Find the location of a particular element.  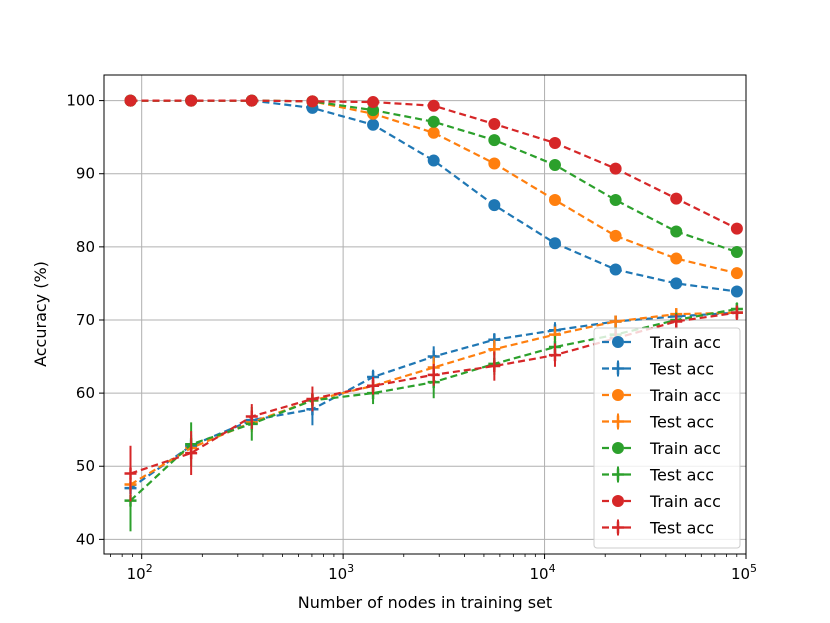

y-axis-label: Accuracy (%) is located at coordinates (40, 314).